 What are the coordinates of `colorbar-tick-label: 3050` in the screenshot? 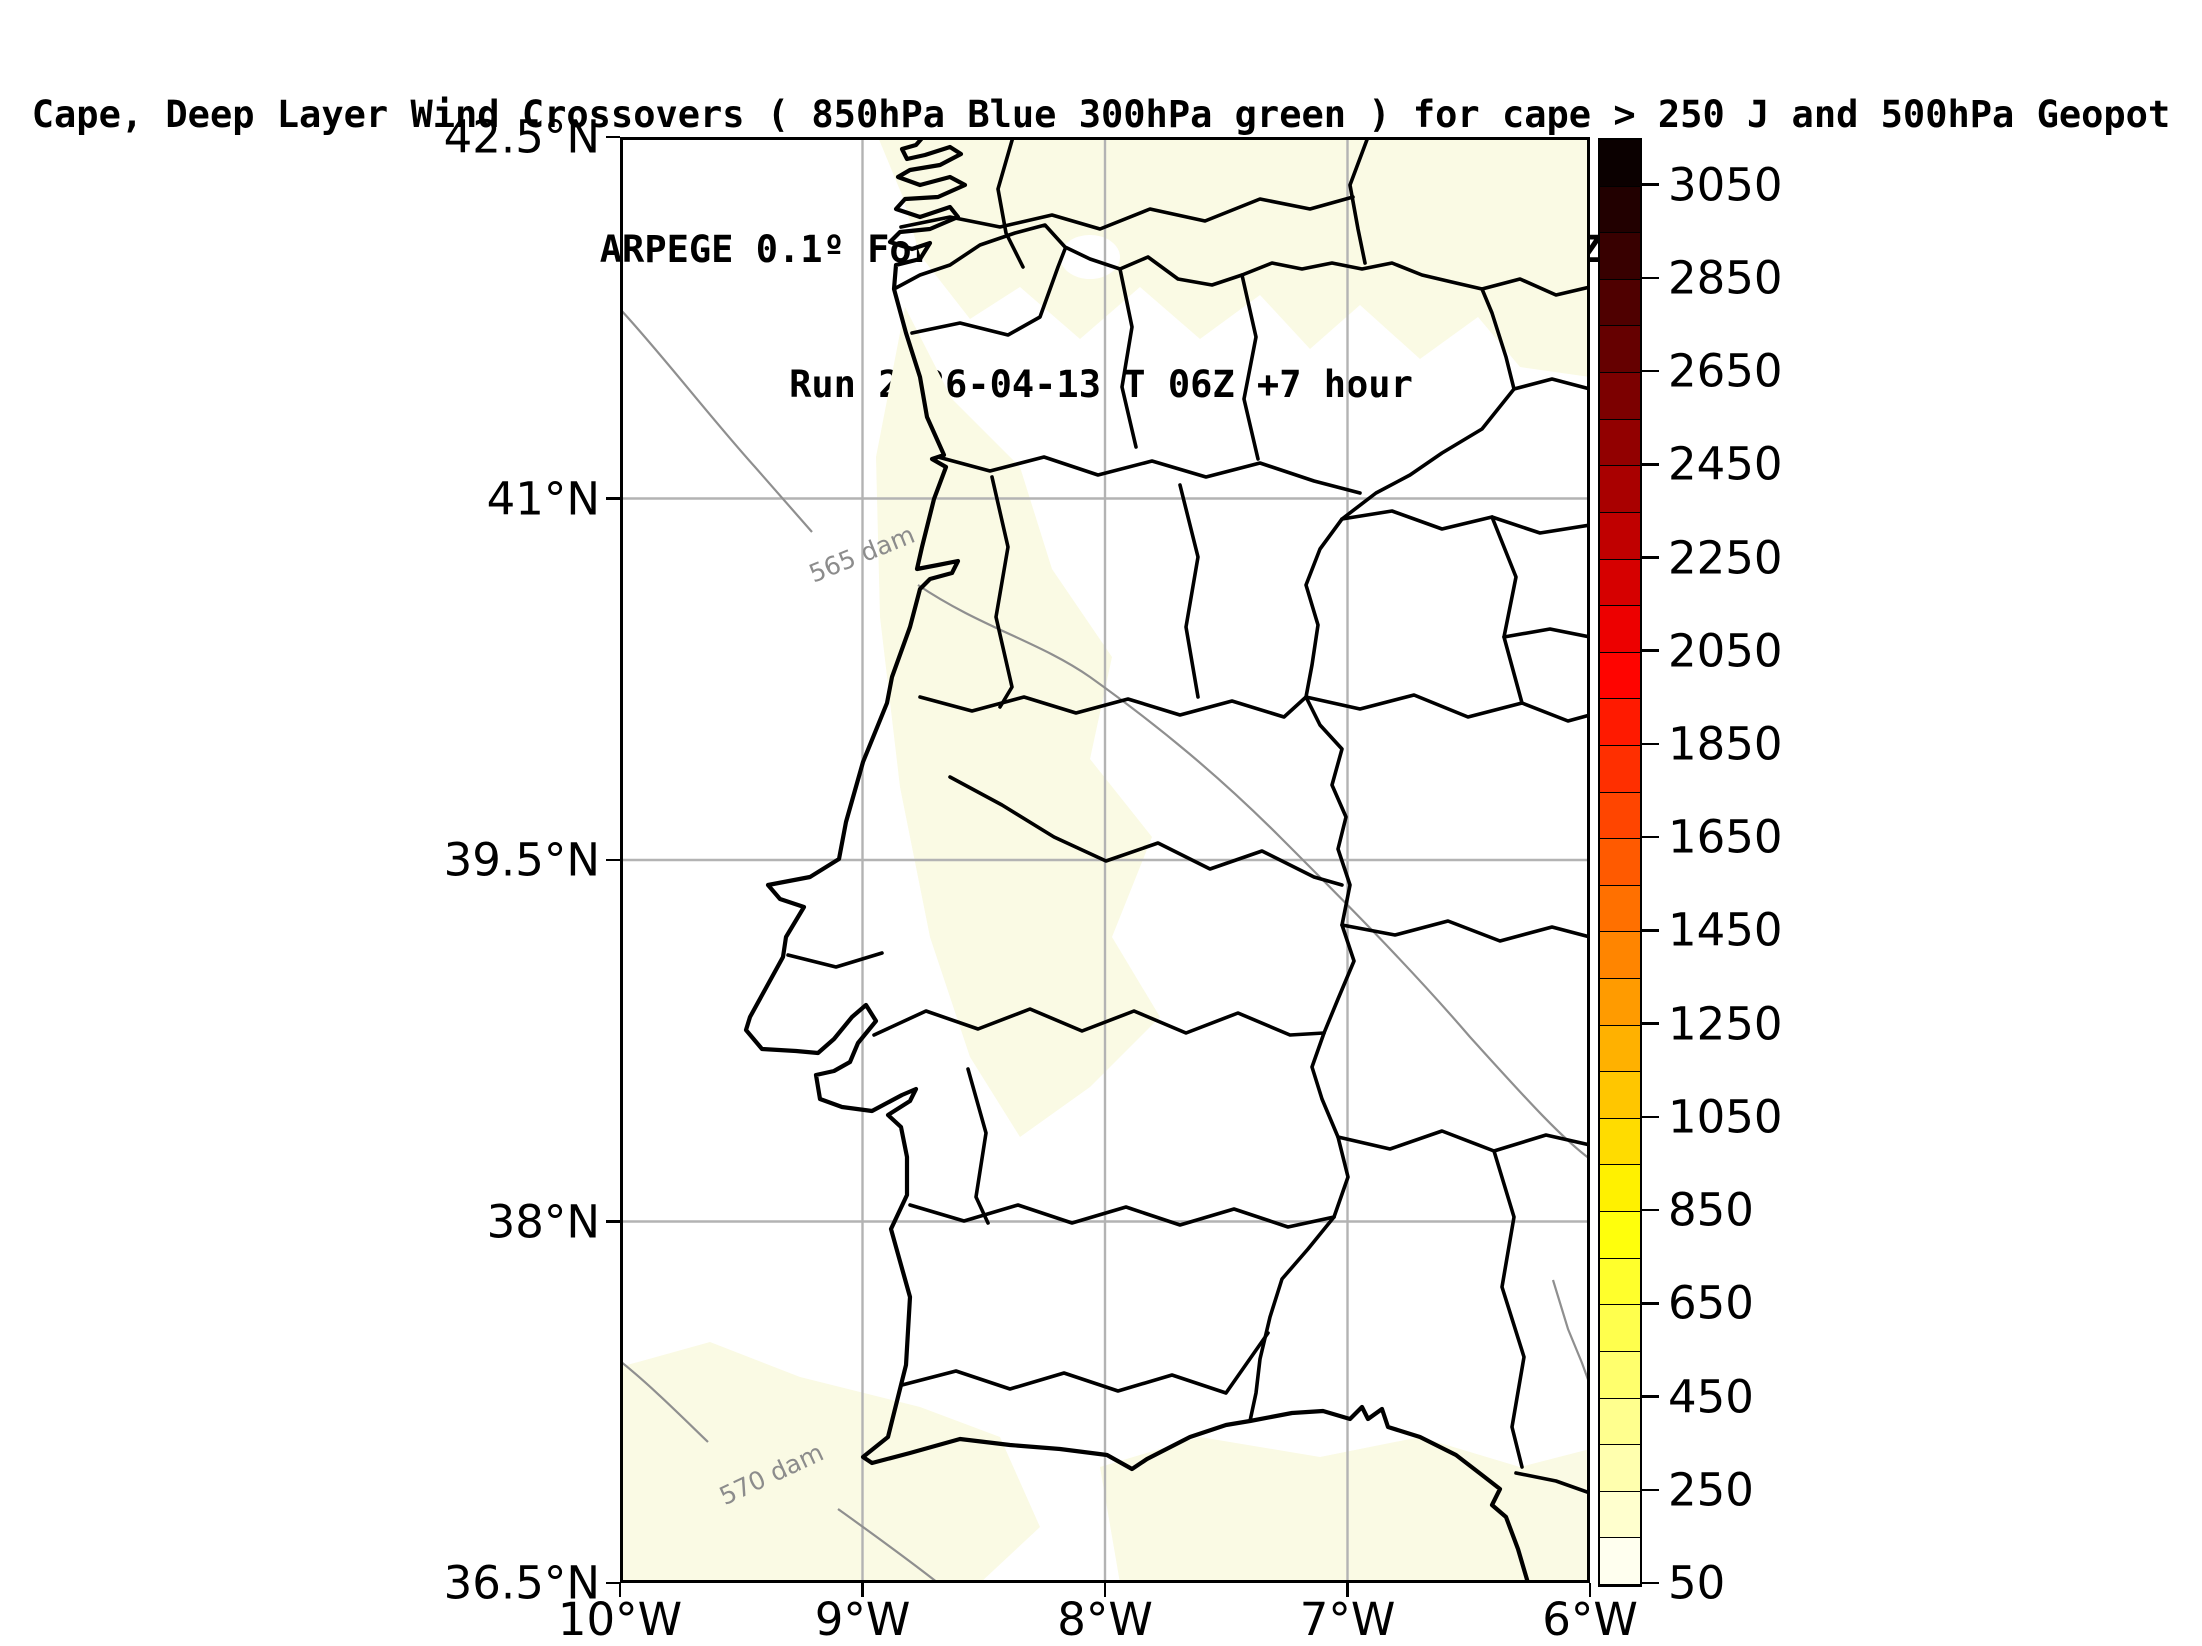 It's located at (1725, 185).